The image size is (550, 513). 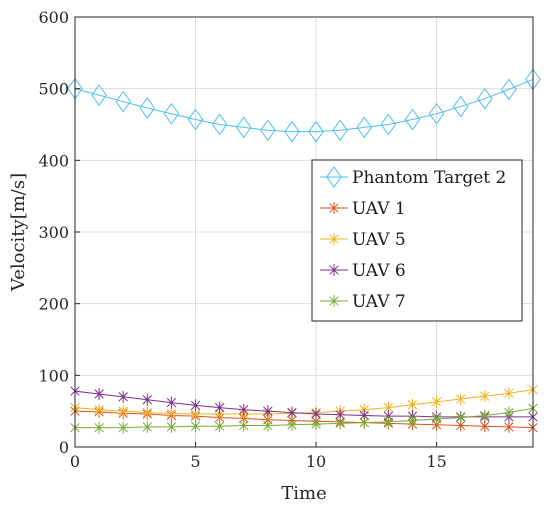 I want to click on legend-item: Phantom Target 2, so click(x=413, y=177).